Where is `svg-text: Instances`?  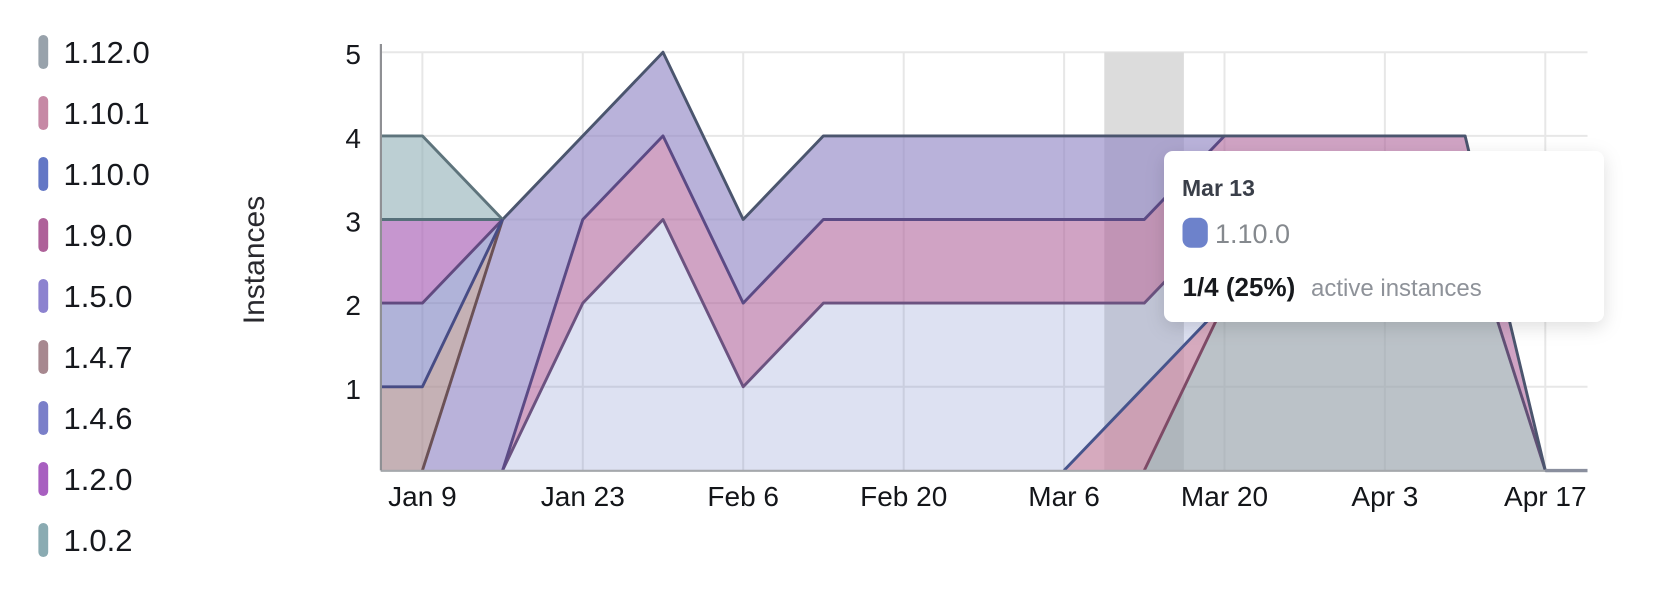 svg-text: Instances is located at coordinates (254, 260).